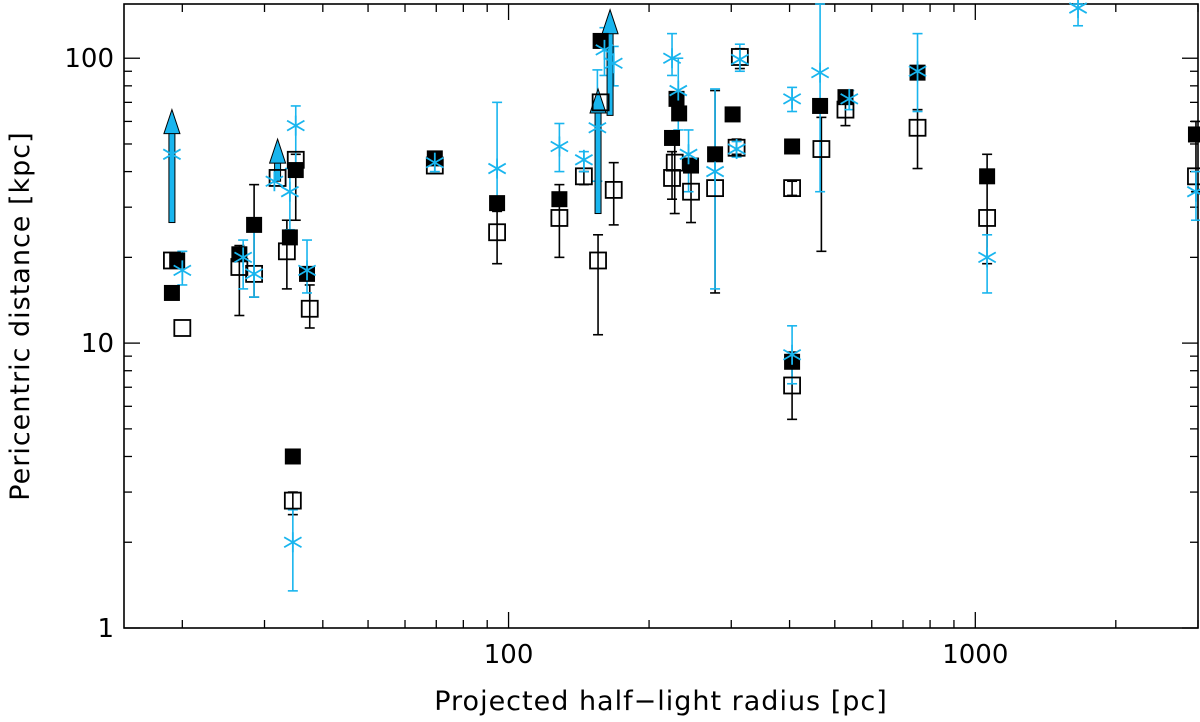 The height and width of the screenshot is (722, 1200). Describe the element at coordinates (89, 59) in the screenshot. I see `y-tick-label: 100` at that location.